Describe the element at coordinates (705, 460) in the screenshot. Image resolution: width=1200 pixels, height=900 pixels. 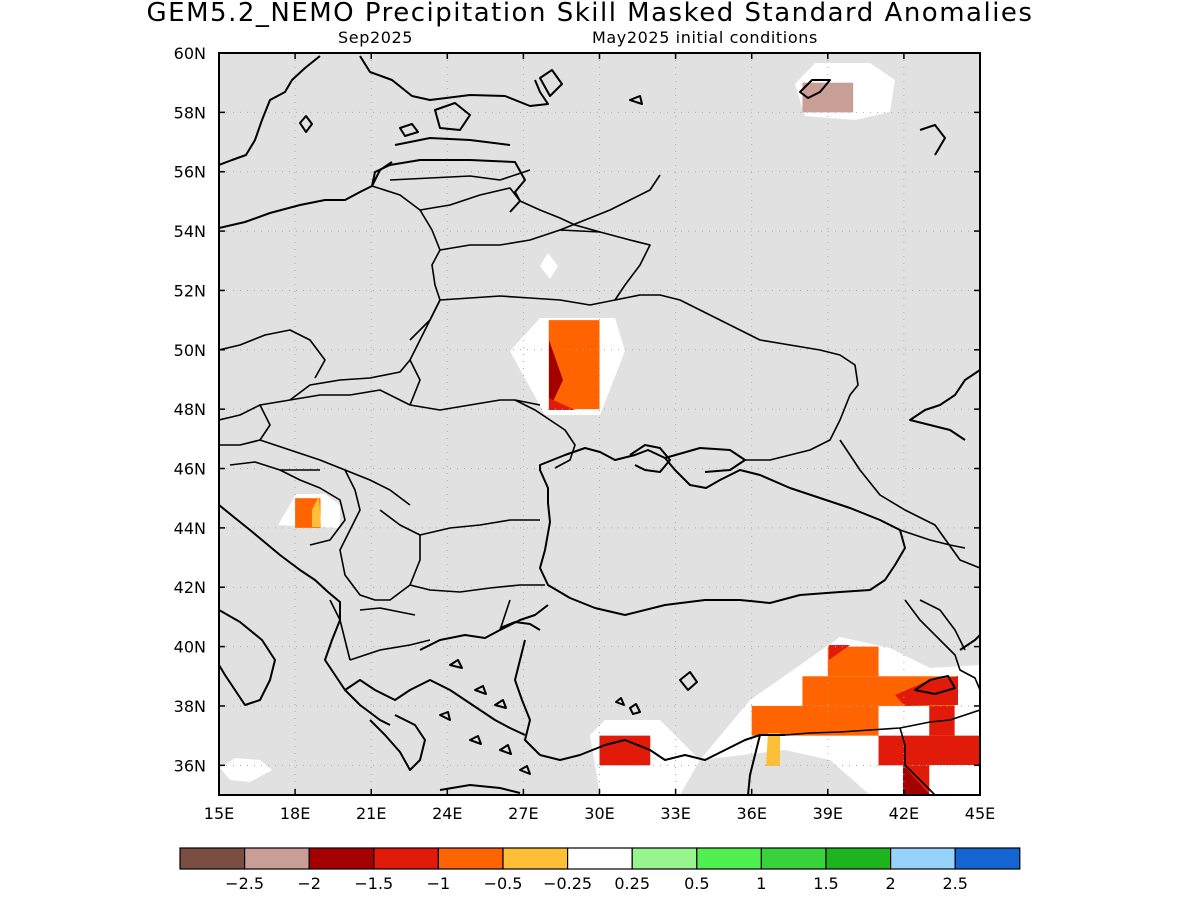
I see `coast-sea-of-azov` at that location.